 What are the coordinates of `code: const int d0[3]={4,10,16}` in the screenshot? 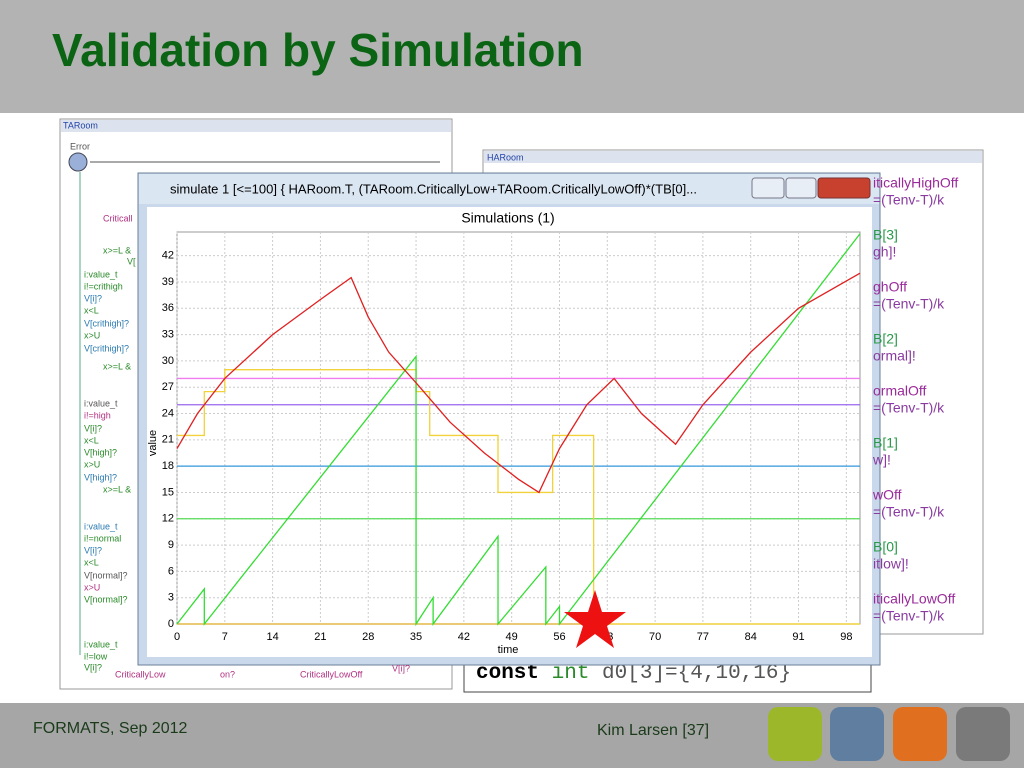 It's located at (633, 673).